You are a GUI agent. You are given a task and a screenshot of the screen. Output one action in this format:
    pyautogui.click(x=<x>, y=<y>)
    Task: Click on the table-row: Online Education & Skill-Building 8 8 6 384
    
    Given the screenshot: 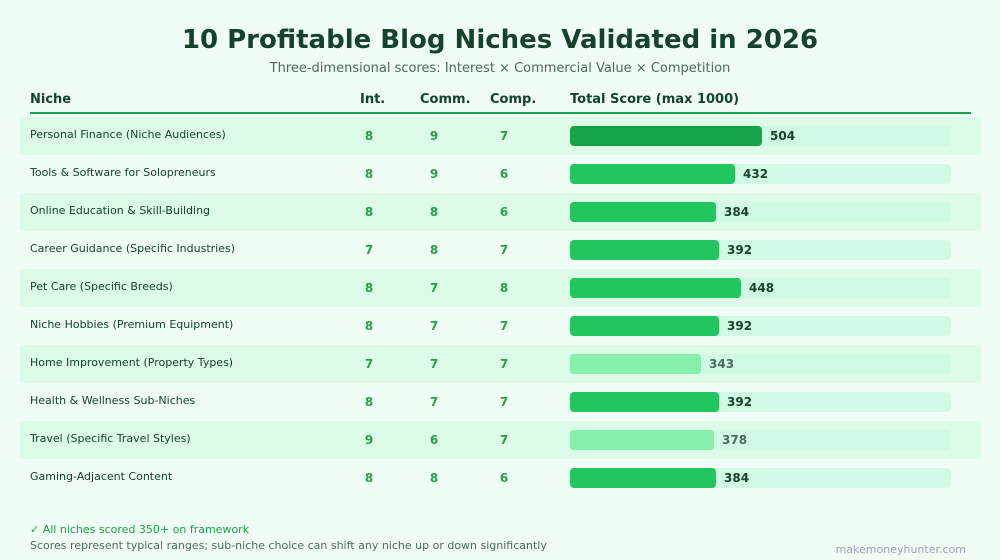 What is the action you would take?
    pyautogui.click(x=500, y=212)
    